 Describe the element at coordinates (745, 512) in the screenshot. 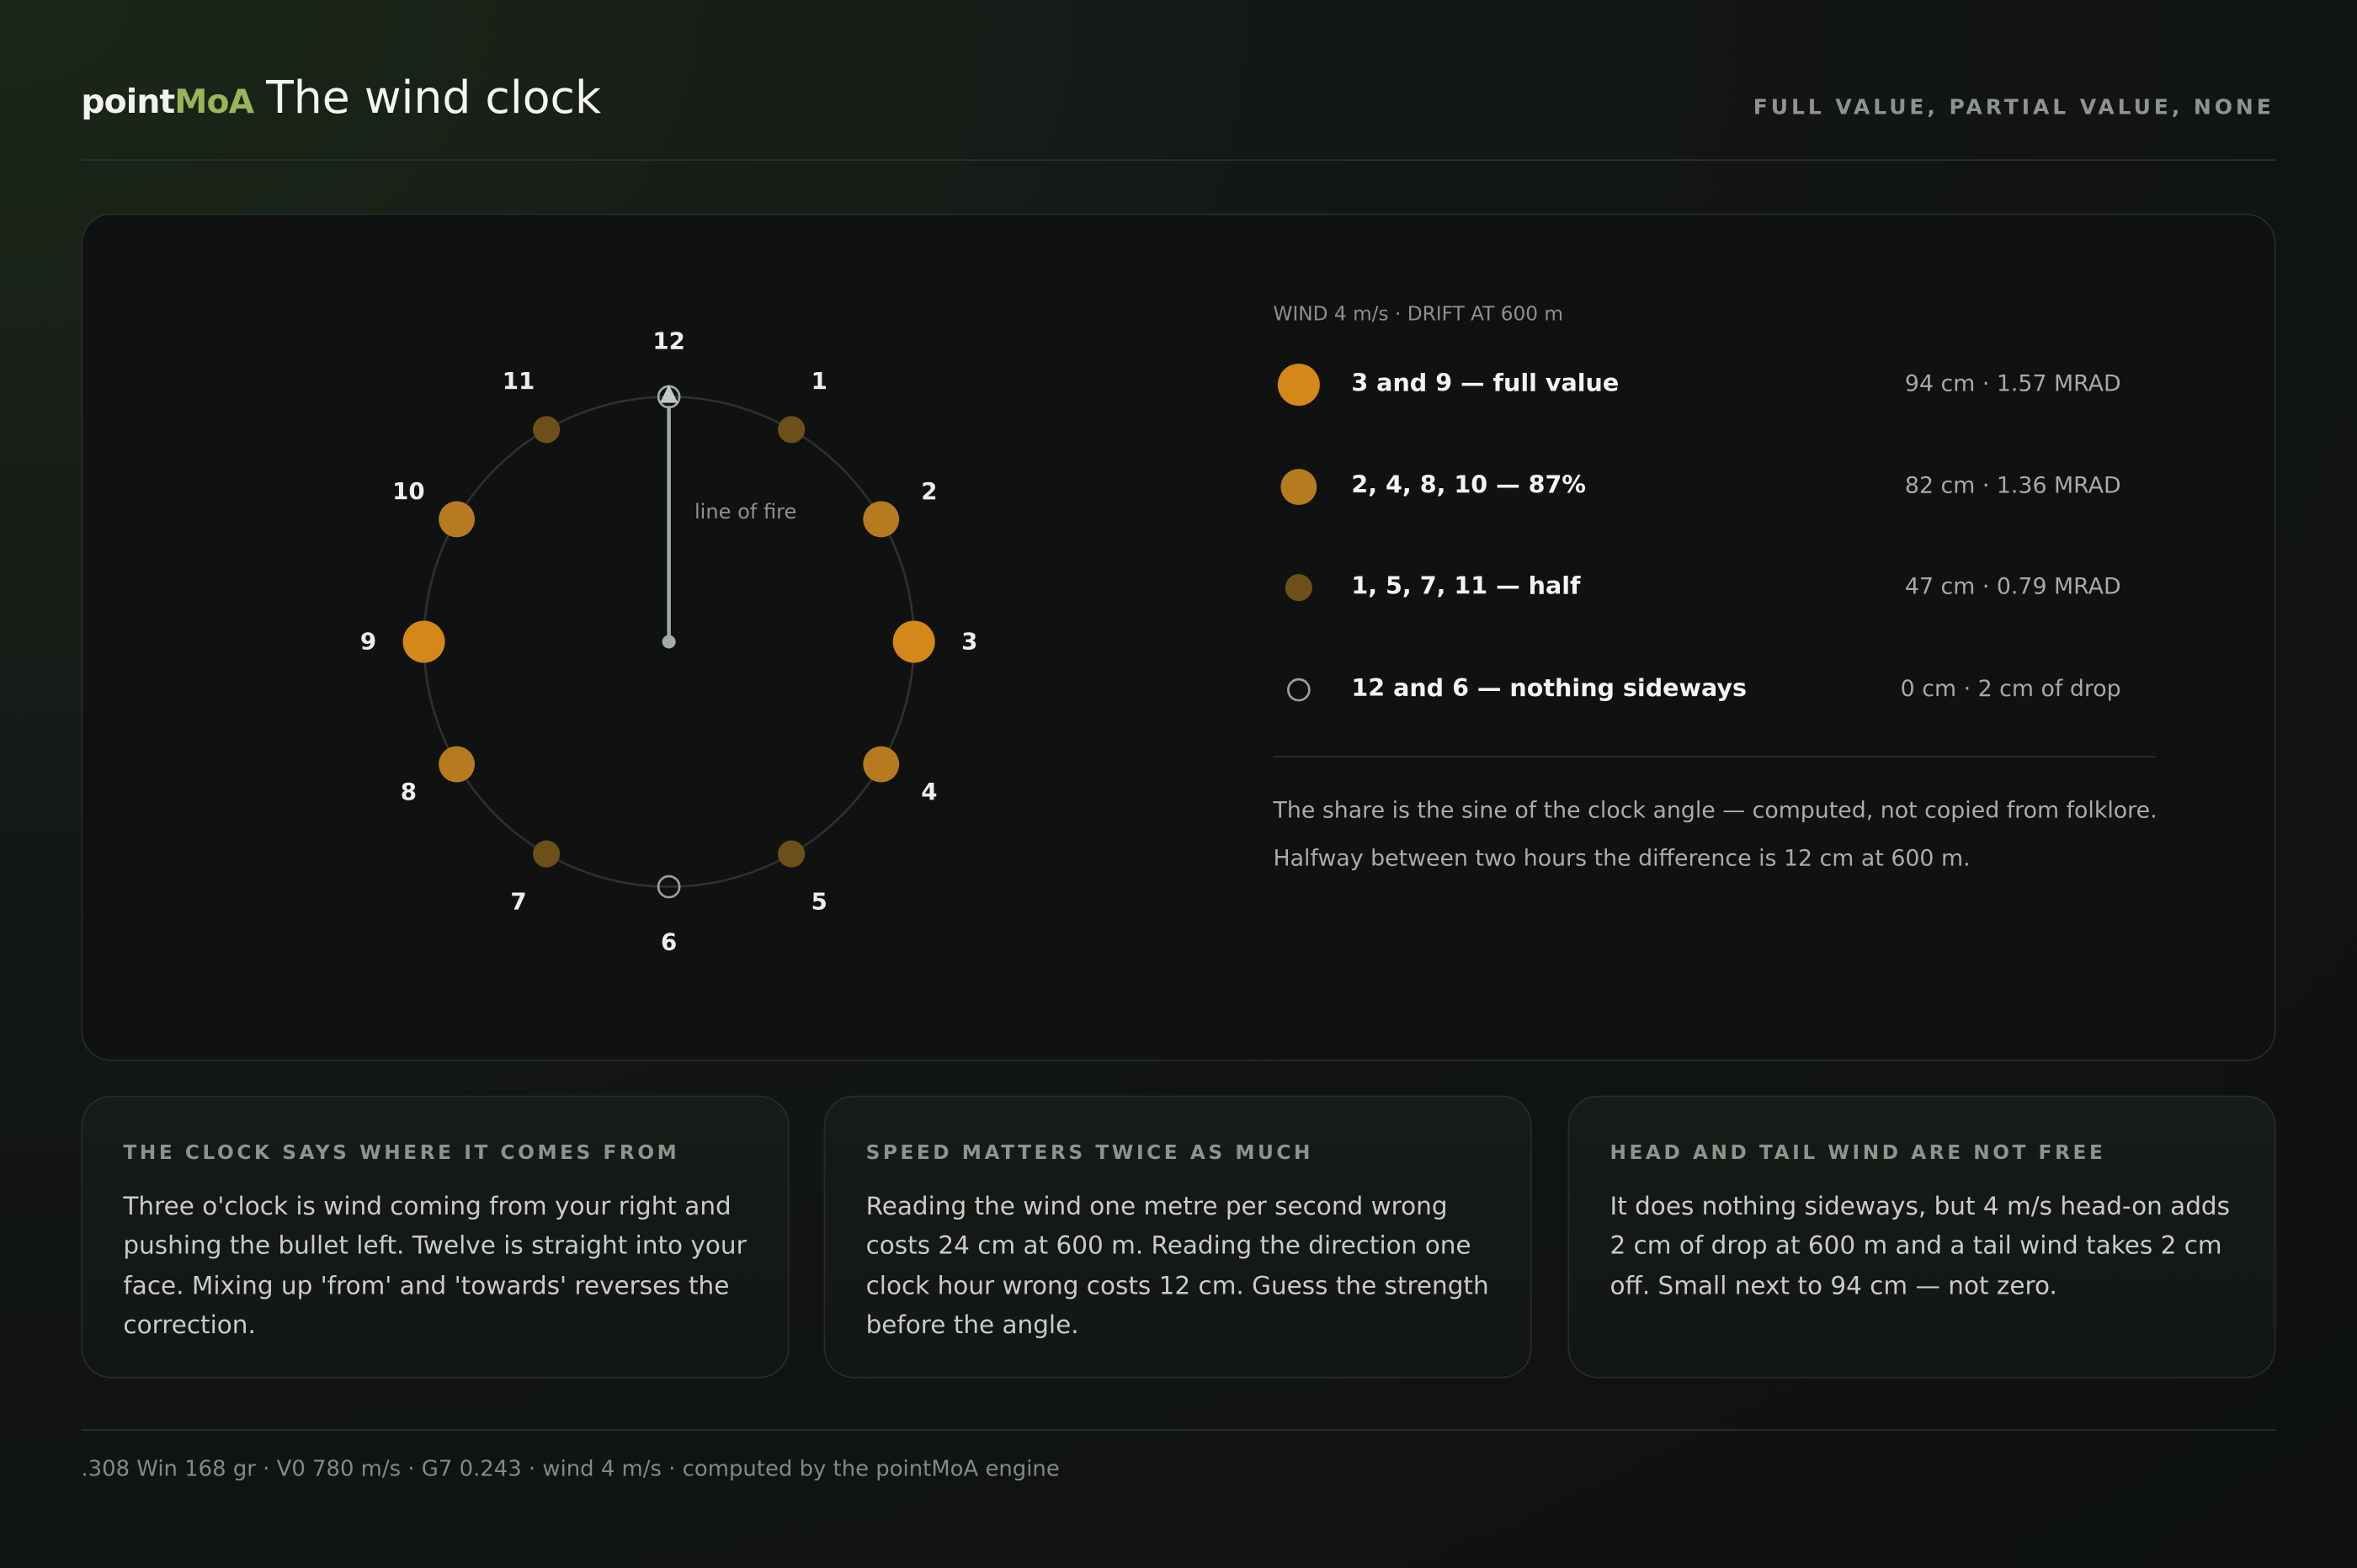

I see `line-label: line of fire` at that location.